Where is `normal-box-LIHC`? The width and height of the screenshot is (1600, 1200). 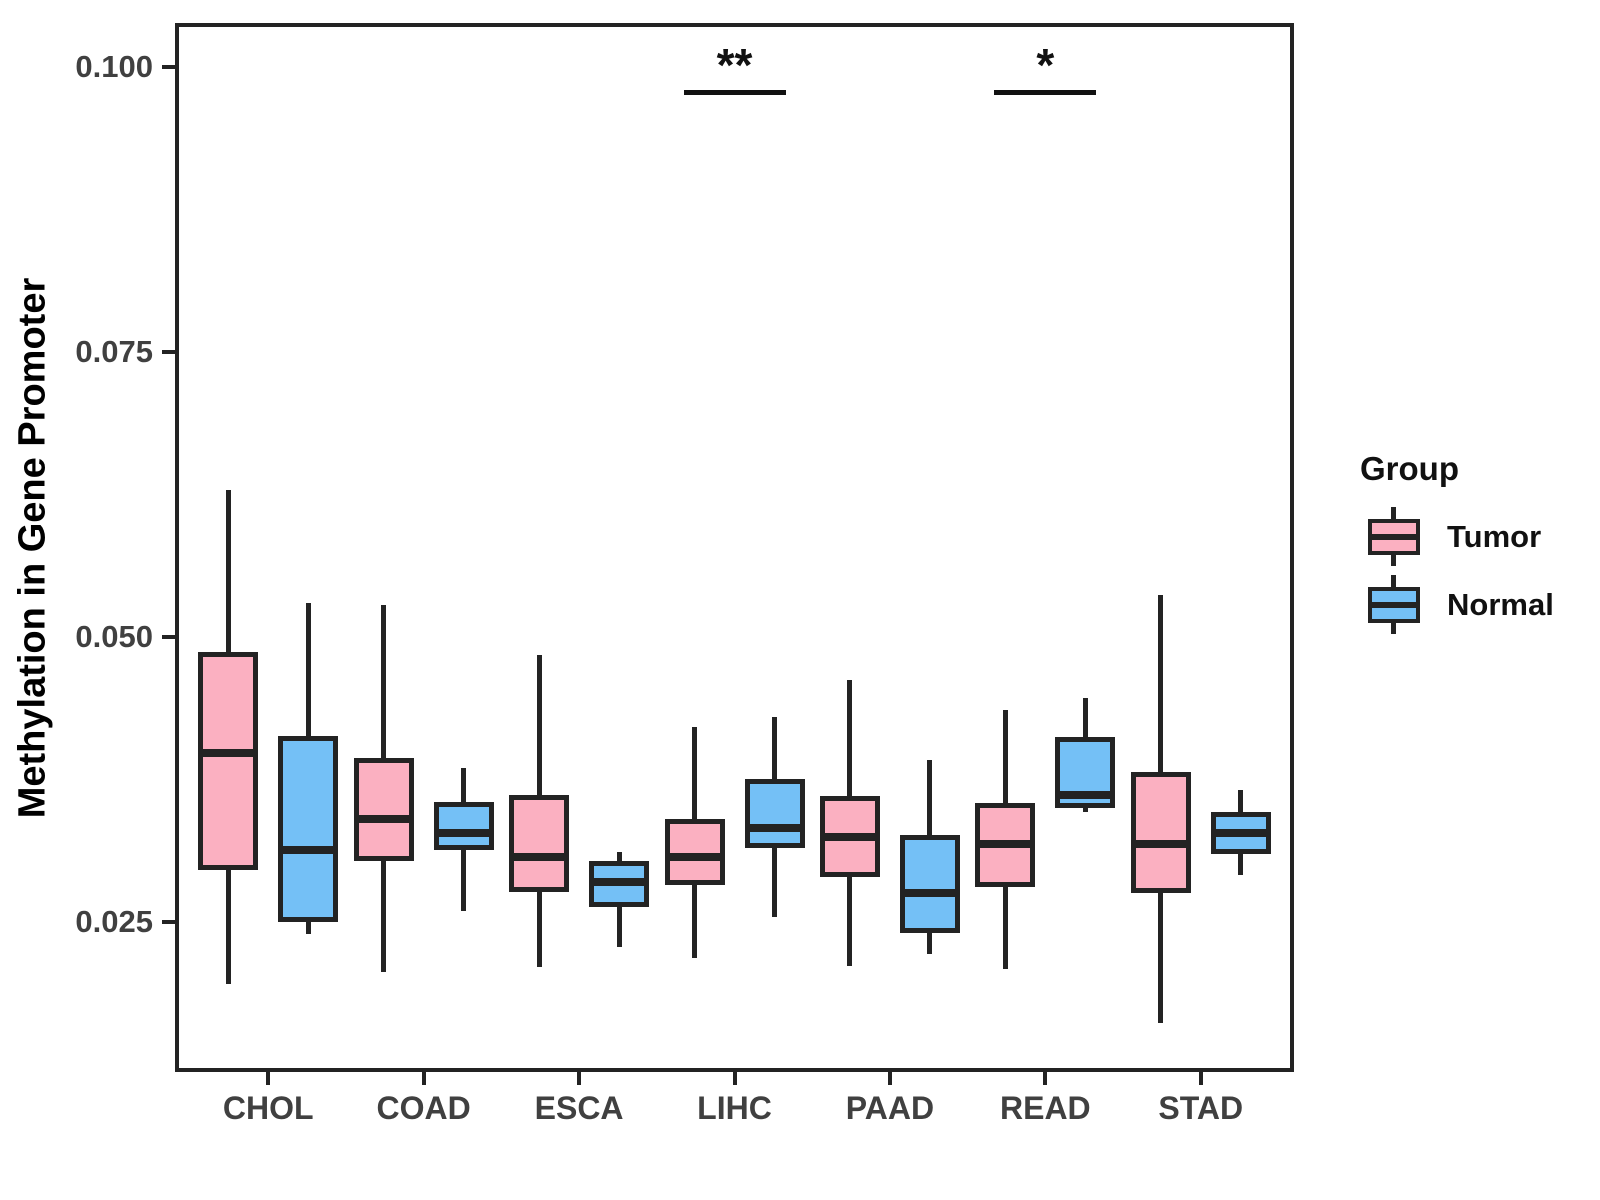
normal-box-LIHC is located at coordinates (774, 813).